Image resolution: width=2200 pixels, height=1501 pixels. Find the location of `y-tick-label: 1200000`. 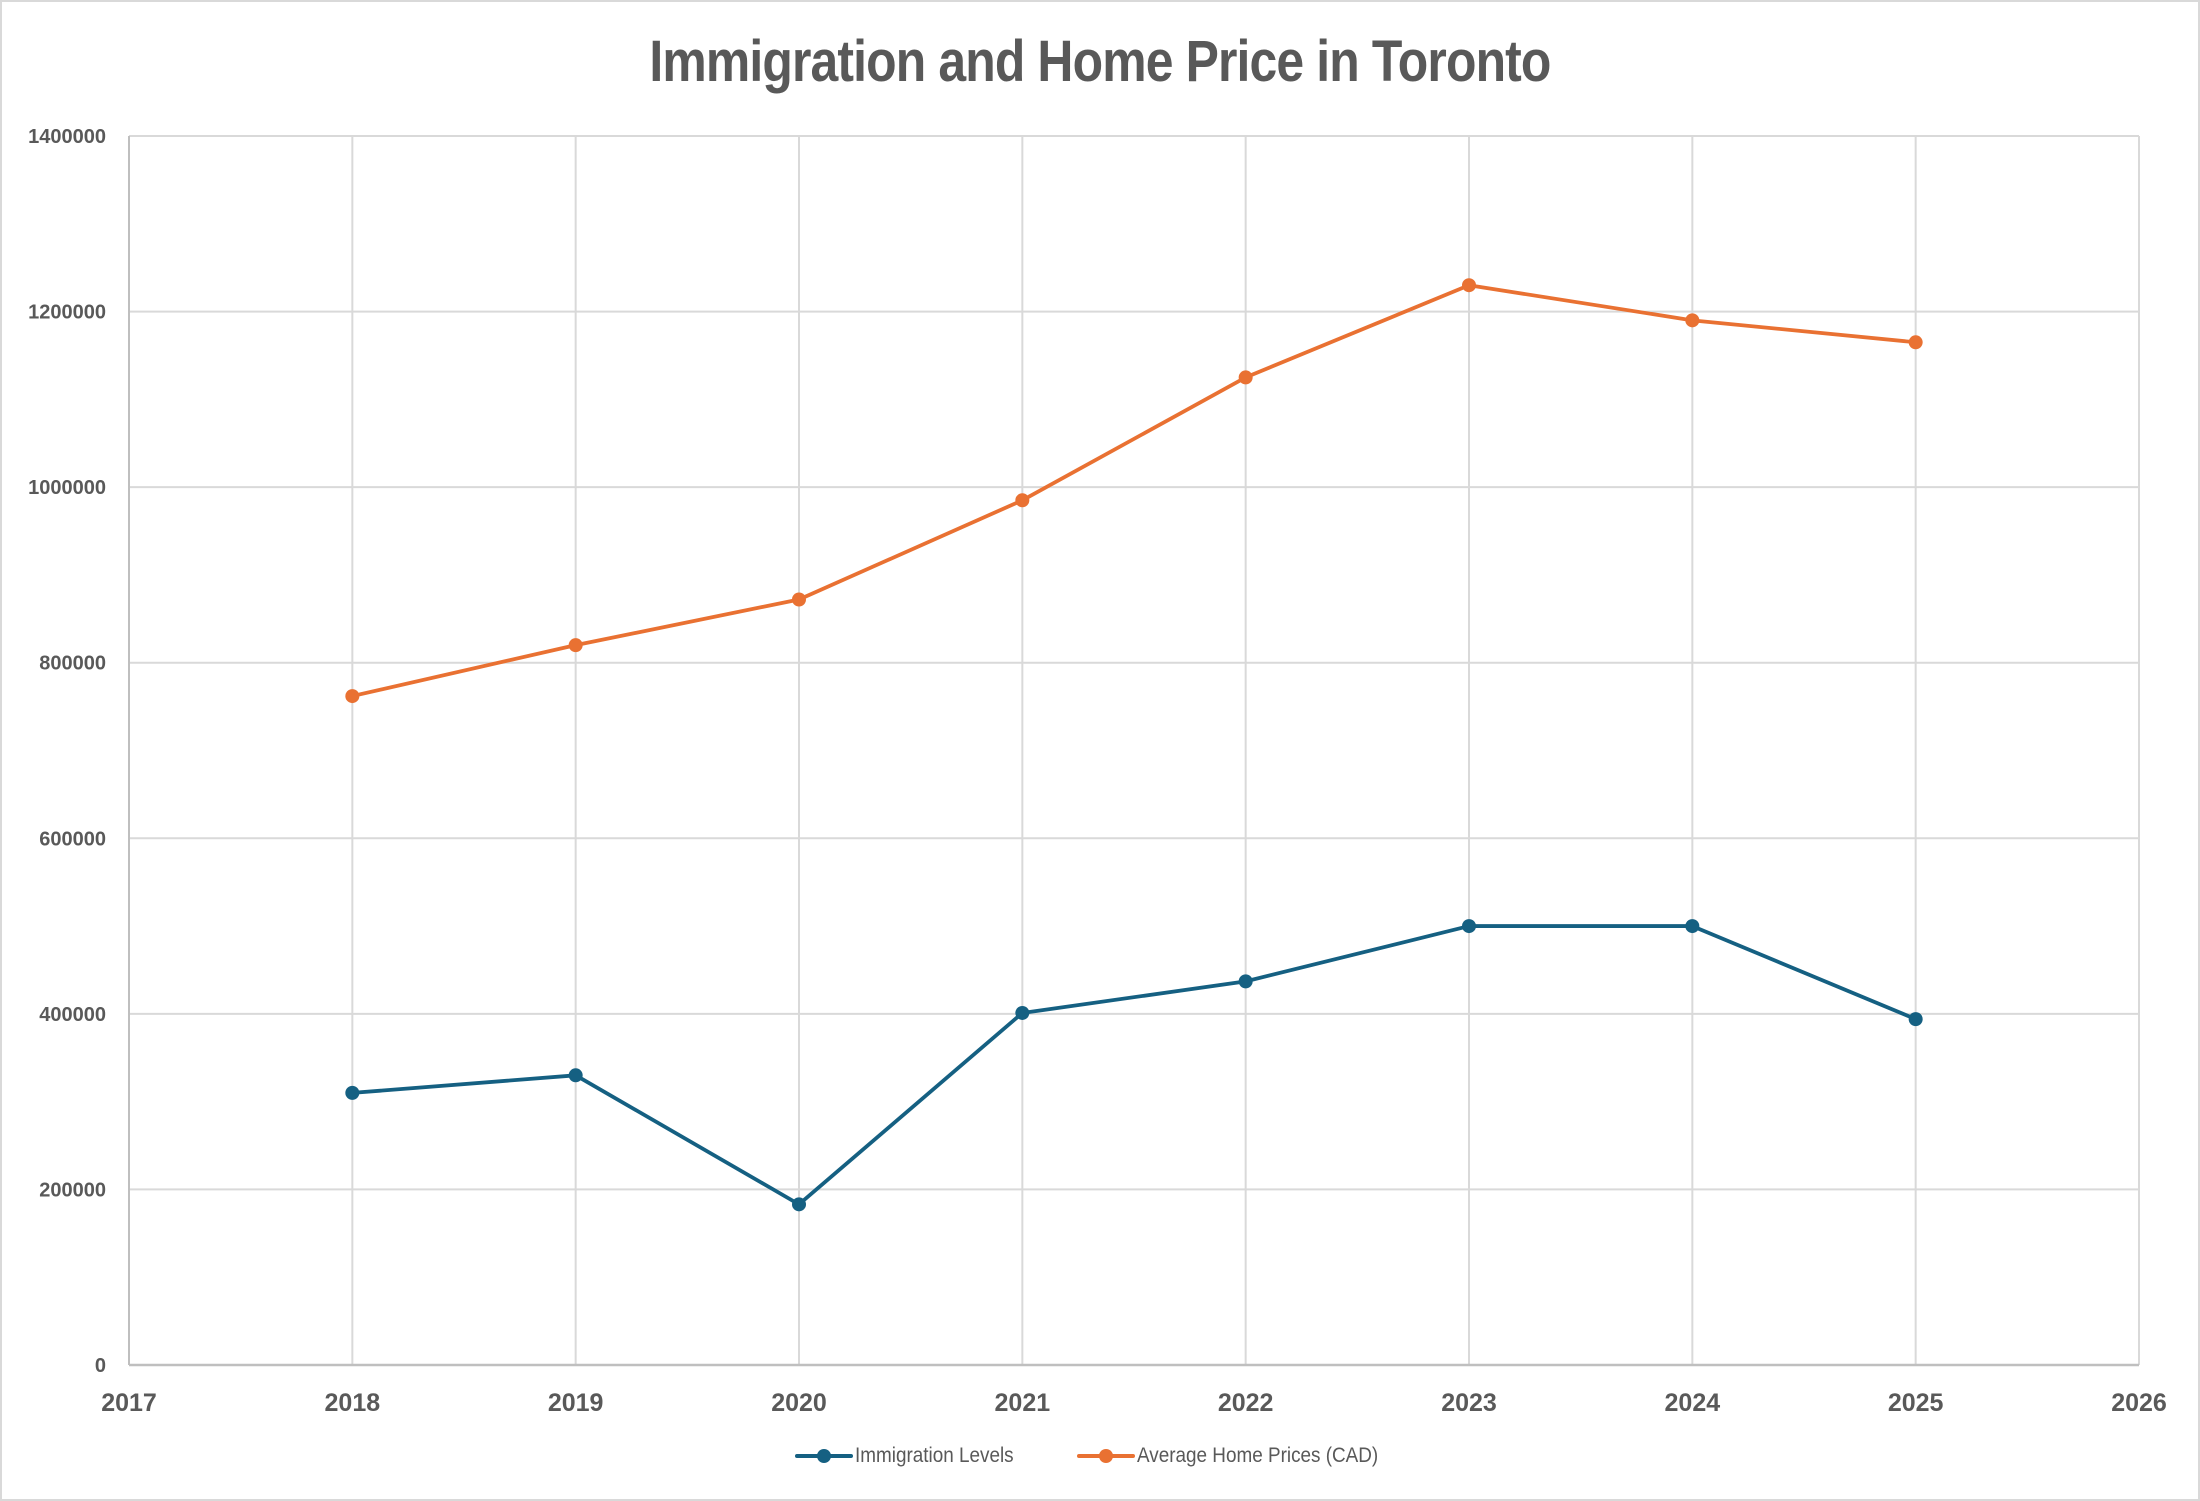

y-tick-label: 1200000 is located at coordinates (67, 313).